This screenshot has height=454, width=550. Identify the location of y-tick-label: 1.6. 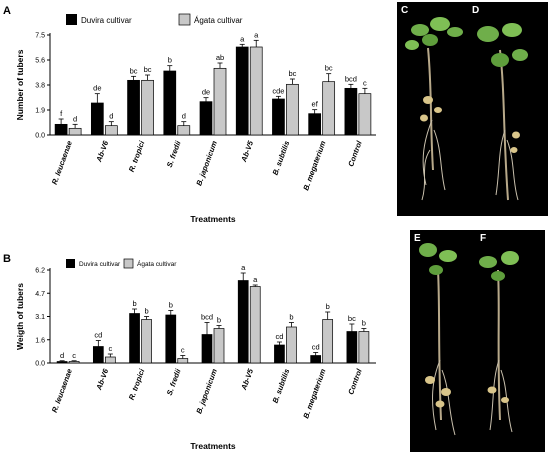
(40, 340).